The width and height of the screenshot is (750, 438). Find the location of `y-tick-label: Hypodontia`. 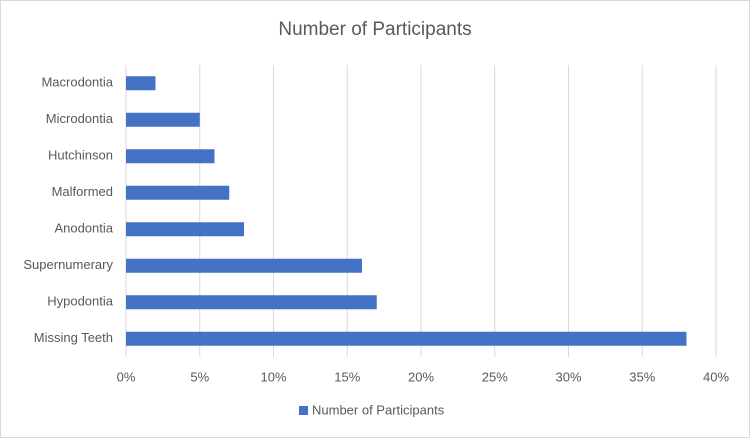

y-tick-label: Hypodontia is located at coordinates (80, 301).